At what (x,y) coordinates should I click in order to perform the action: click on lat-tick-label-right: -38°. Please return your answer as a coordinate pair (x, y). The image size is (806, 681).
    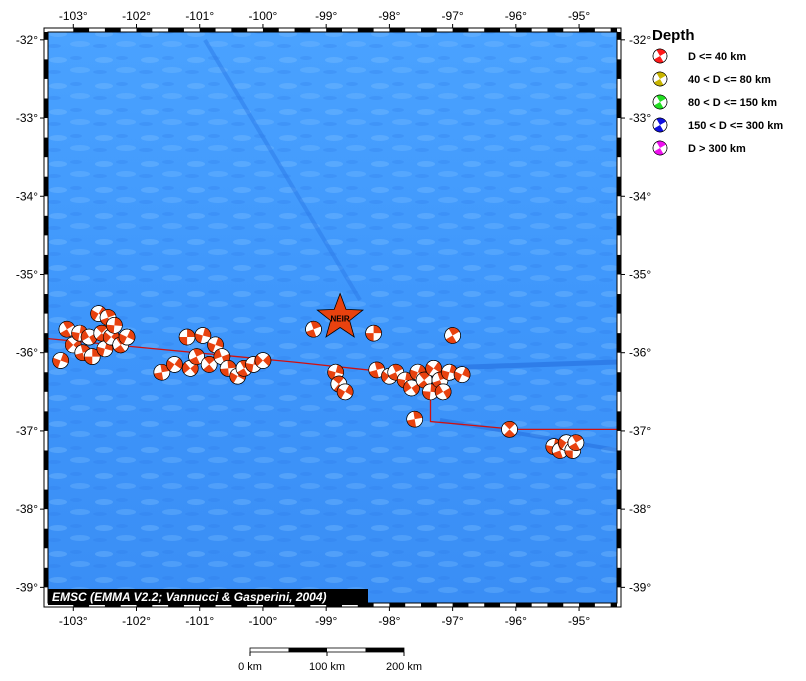
    Looking at the image, I should click on (640, 509).